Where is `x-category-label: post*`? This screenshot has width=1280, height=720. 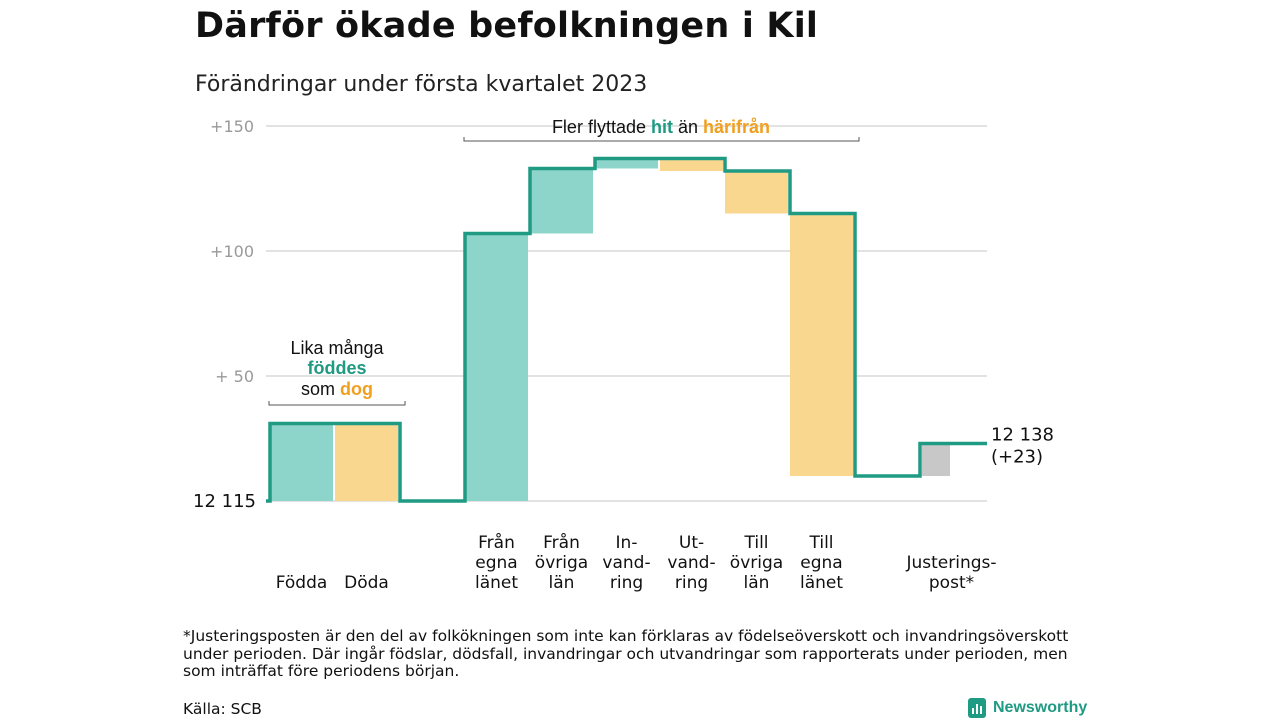 x-category-label: post* is located at coordinates (951, 583).